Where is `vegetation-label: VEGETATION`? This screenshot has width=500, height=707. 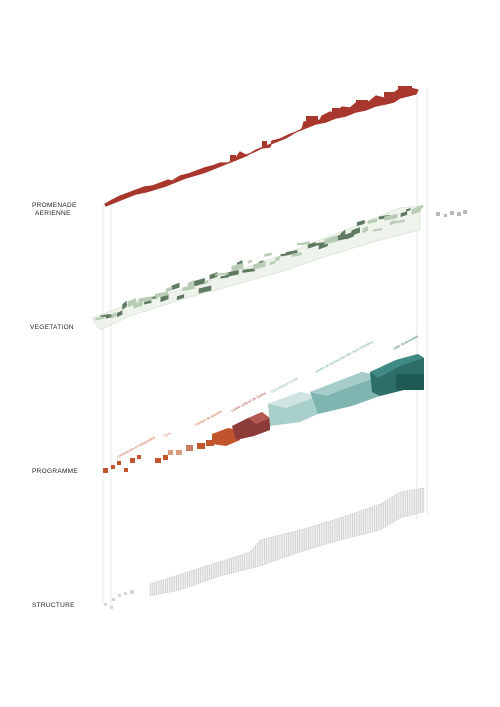
vegetation-label: VEGETATION is located at coordinates (52, 327).